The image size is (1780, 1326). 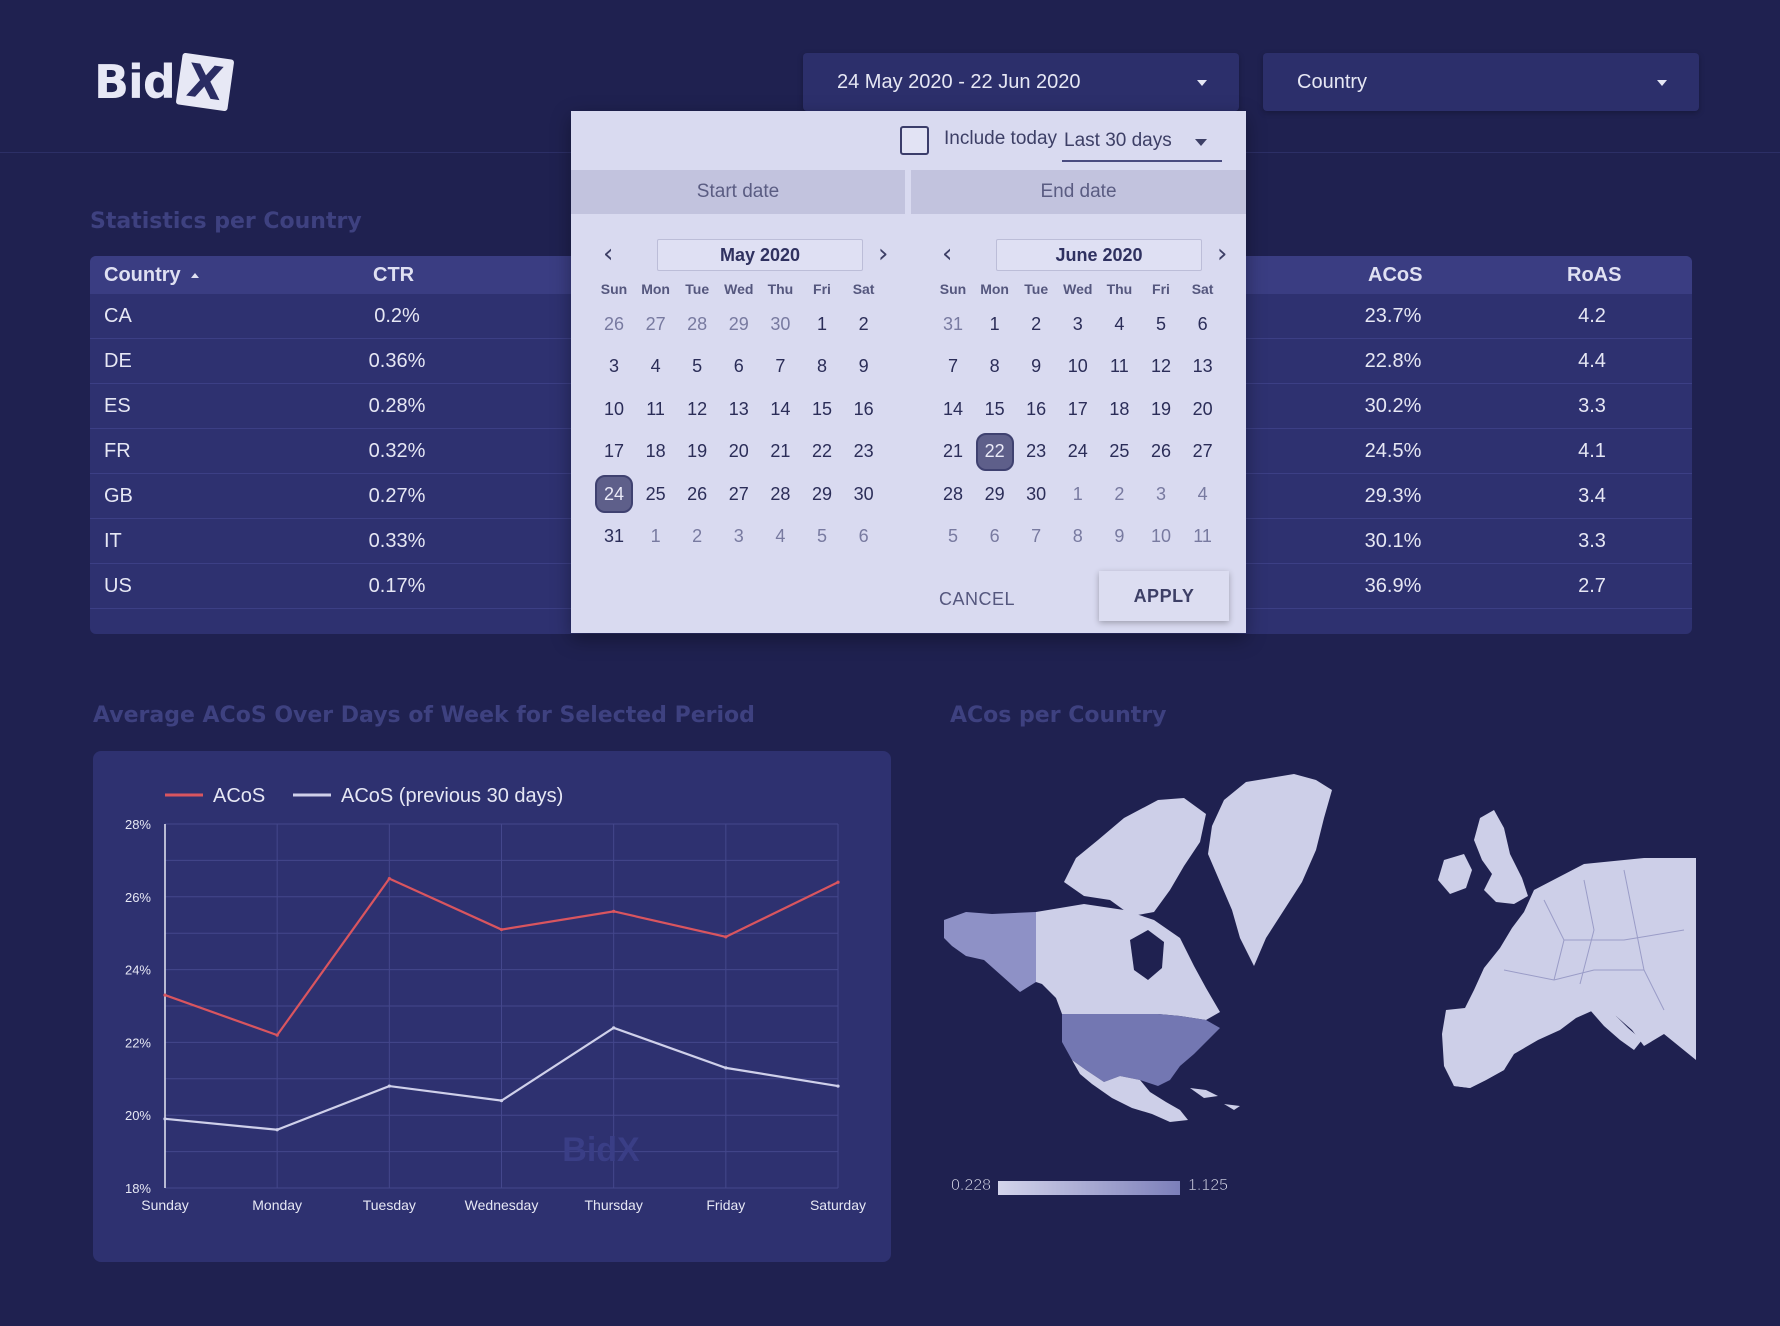 What do you see at coordinates (151, 275) in the screenshot?
I see `column-header-country: Country` at bounding box center [151, 275].